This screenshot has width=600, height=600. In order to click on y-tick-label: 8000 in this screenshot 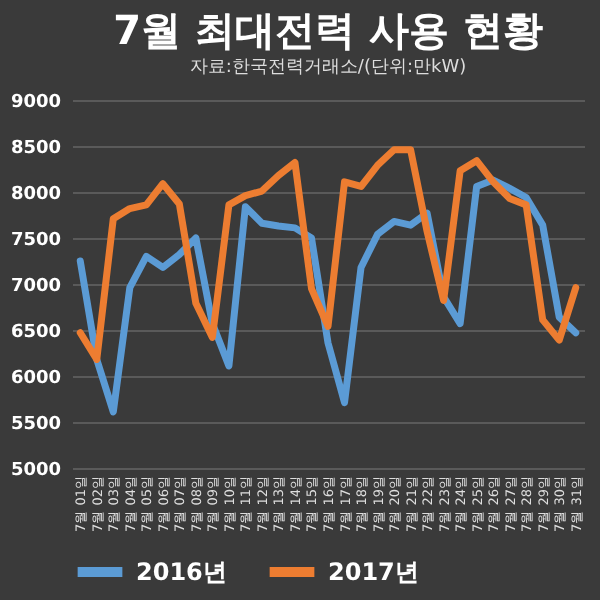, I will do `click(35, 195)`.